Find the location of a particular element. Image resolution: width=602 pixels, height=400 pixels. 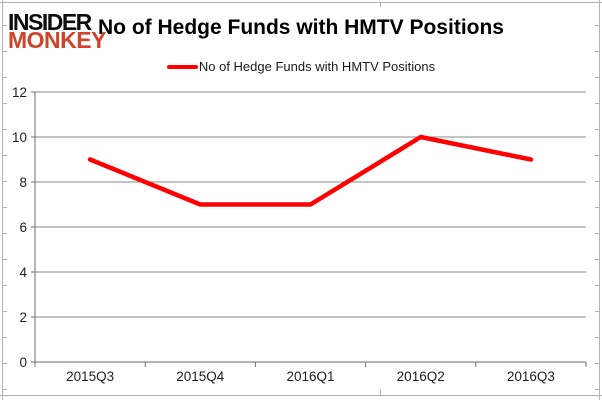

spreadsheet-gridline-bottom is located at coordinates (301, 395).